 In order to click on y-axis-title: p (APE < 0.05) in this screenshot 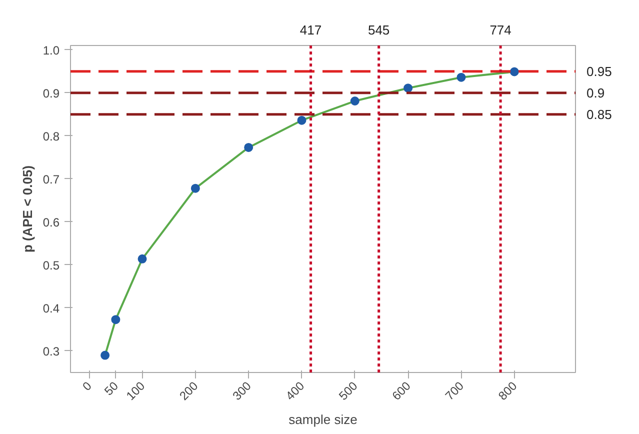, I will do `click(27, 209)`.